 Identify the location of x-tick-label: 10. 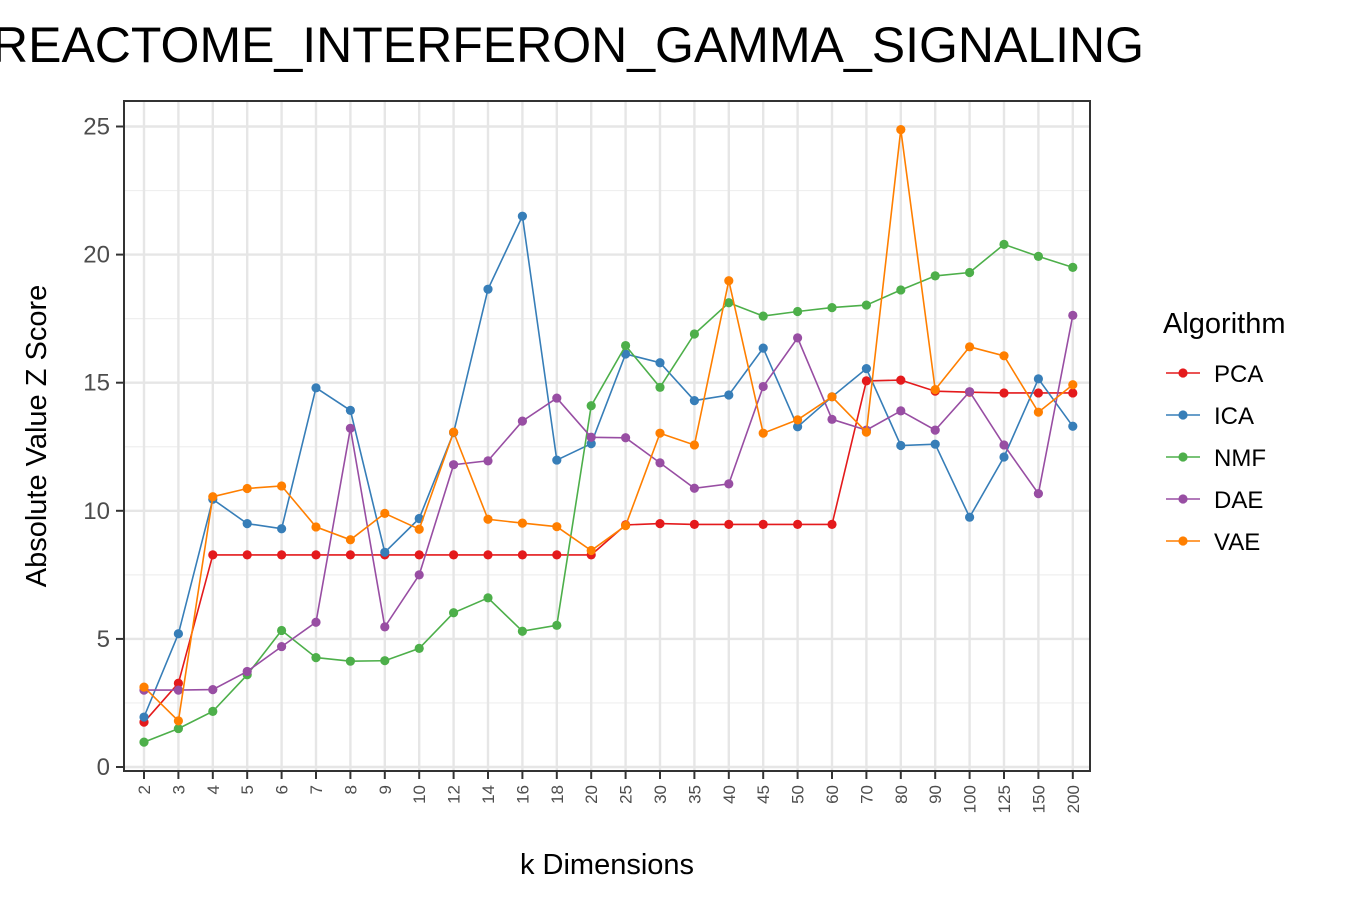
(419, 794).